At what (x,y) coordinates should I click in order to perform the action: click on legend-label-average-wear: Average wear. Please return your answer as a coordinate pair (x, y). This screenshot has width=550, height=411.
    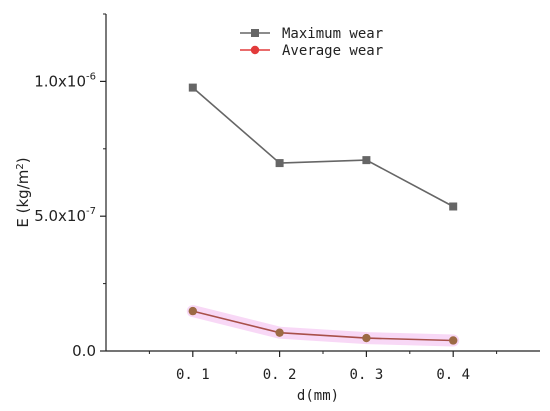
    Looking at the image, I should click on (332, 51).